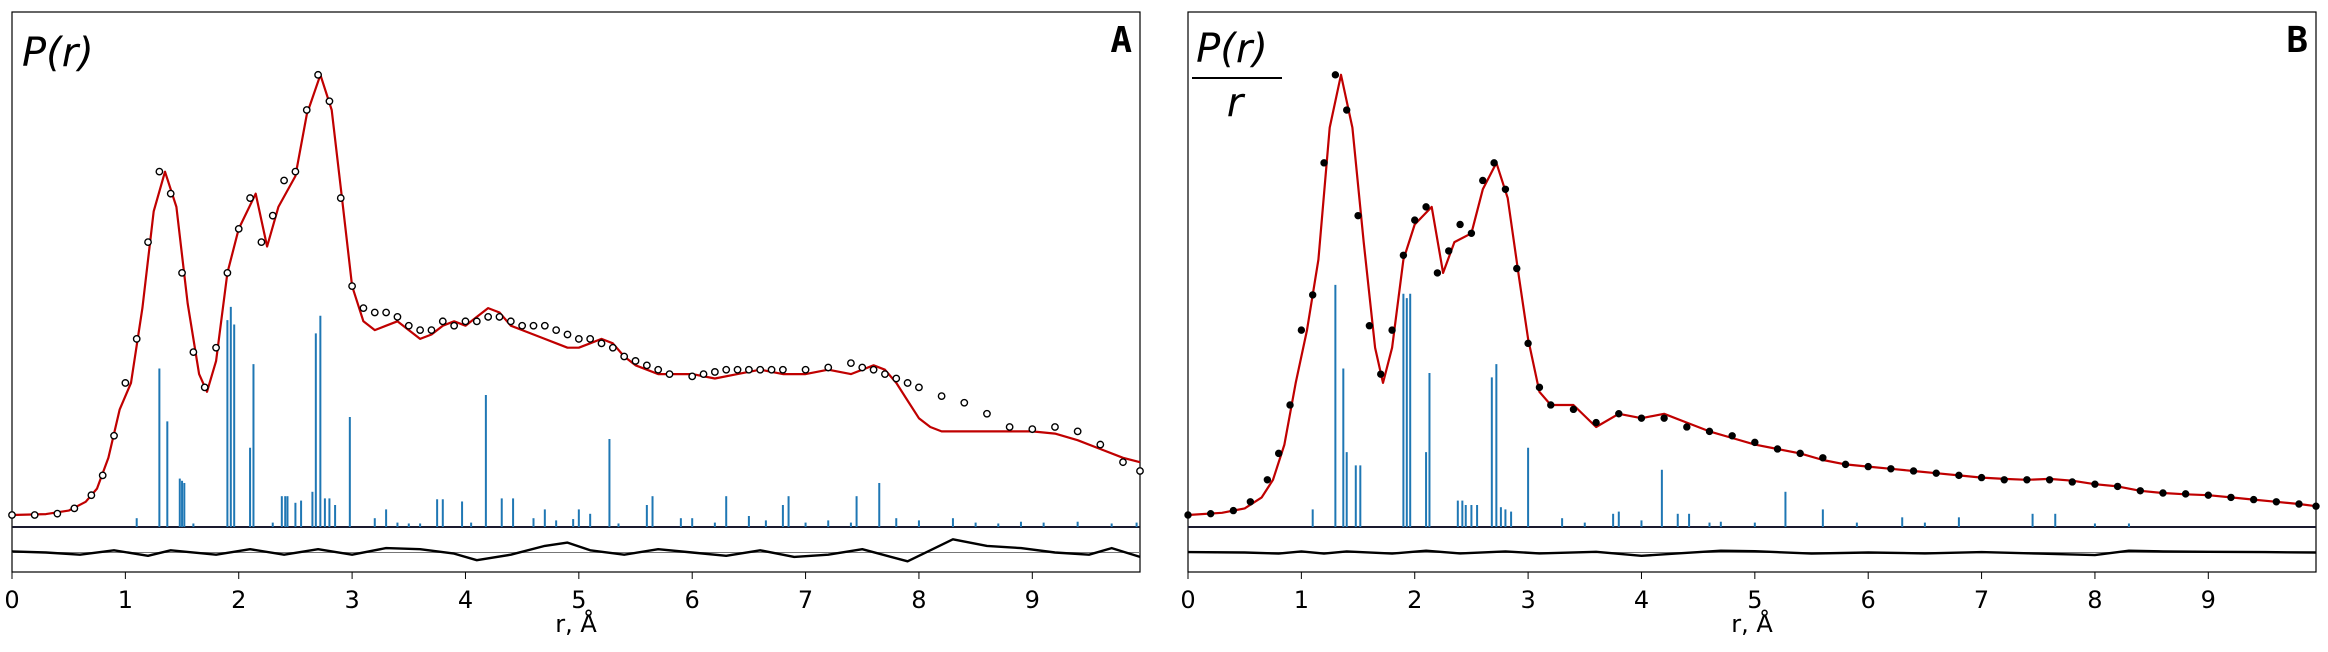  What do you see at coordinates (1720, 405) in the screenshot?
I see `stick-series` at bounding box center [1720, 405].